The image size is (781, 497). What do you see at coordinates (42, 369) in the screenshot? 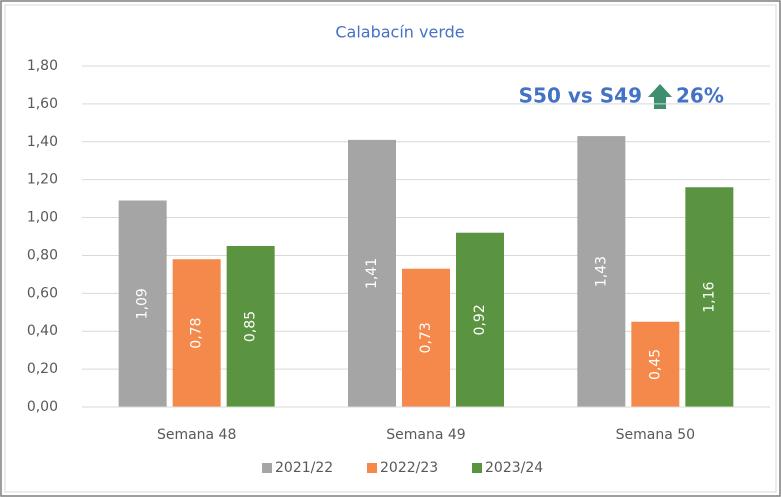
I see `y-tick-label: 0,20` at bounding box center [42, 369].